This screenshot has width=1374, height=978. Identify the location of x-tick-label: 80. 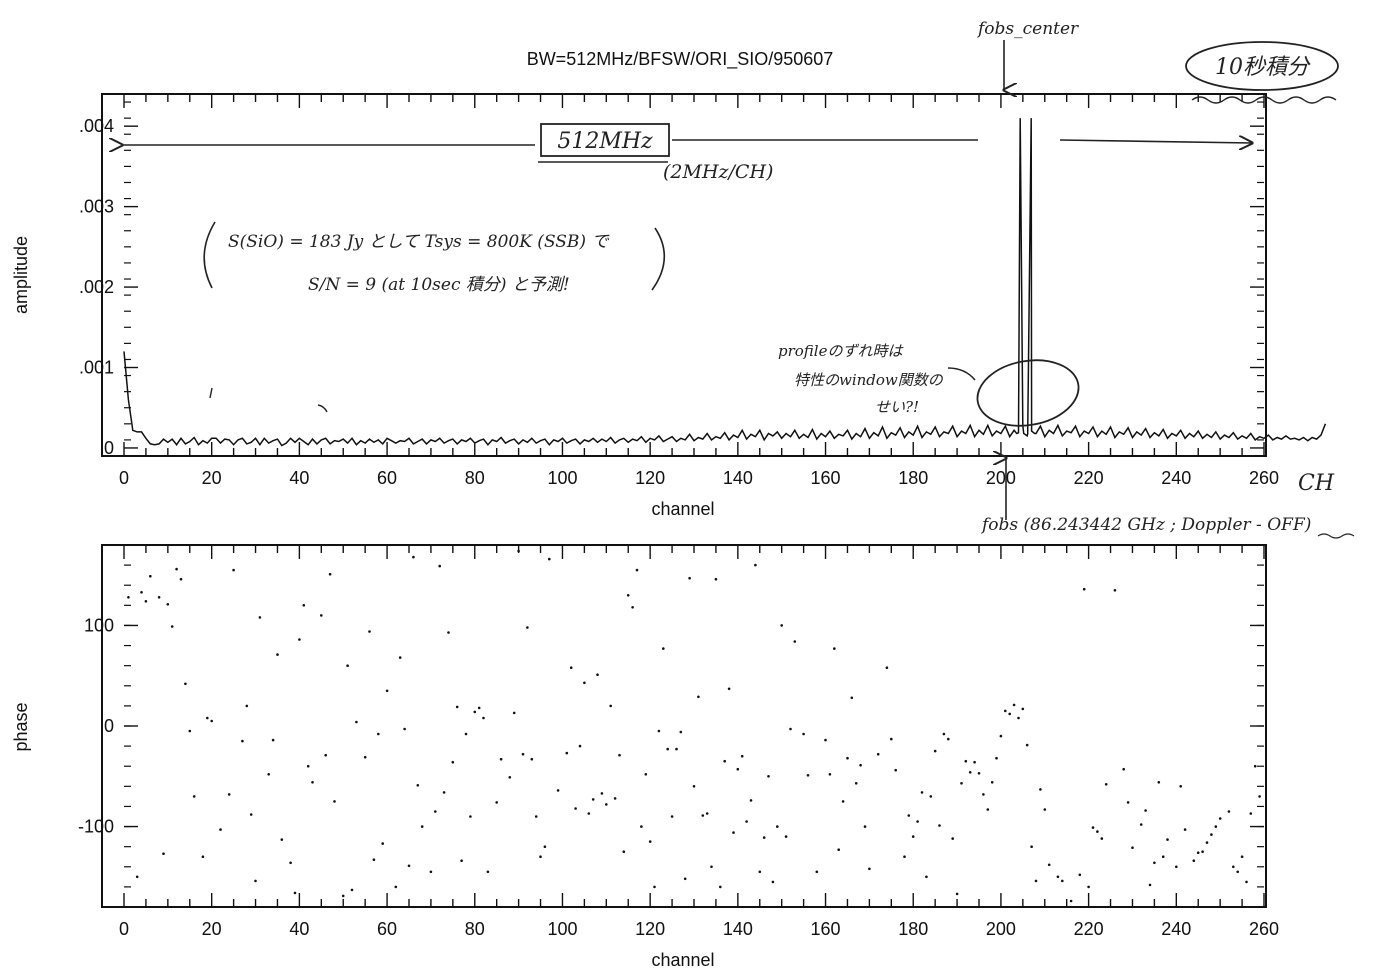
(475, 929).